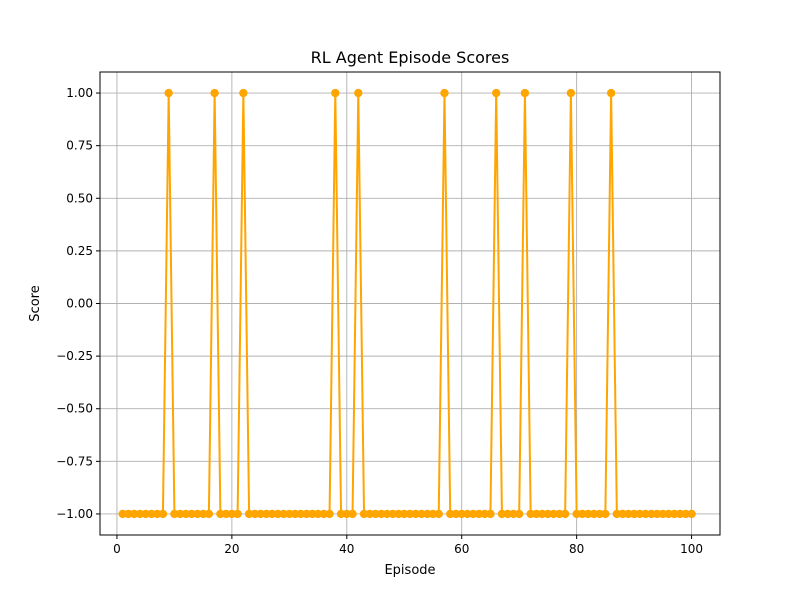 The height and width of the screenshot is (600, 800). What do you see at coordinates (35, 303) in the screenshot?
I see `y-axis-label: Score` at bounding box center [35, 303].